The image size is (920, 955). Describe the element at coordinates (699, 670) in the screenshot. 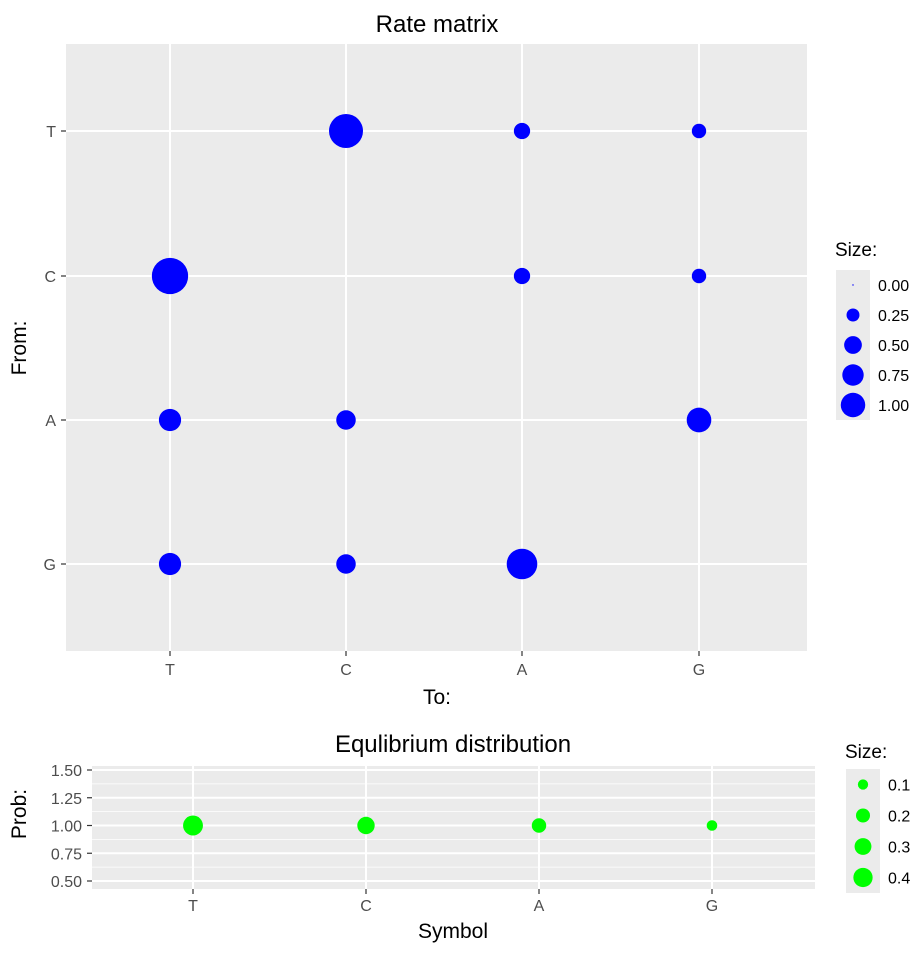

I see `rate-matrix-x-tick-label: G` at that location.